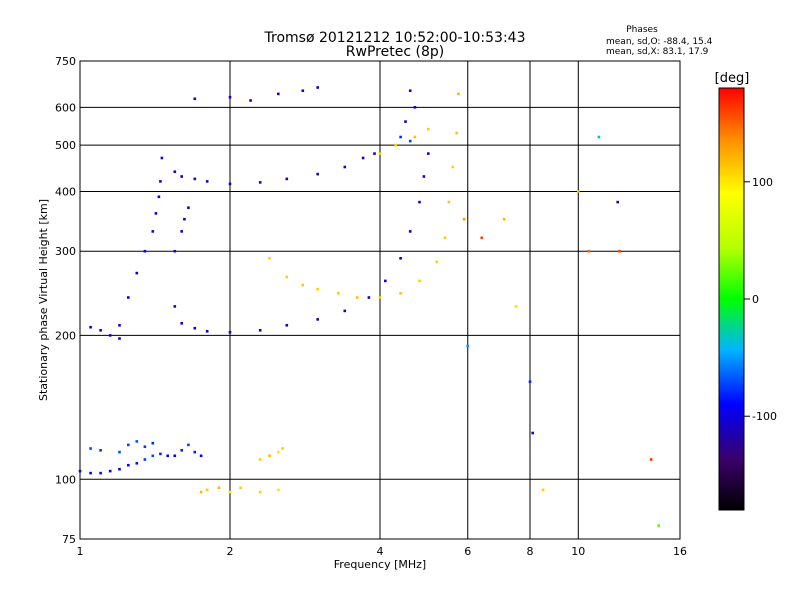 The height and width of the screenshot is (600, 800). I want to click on y-tick-label: 500, so click(65, 145).